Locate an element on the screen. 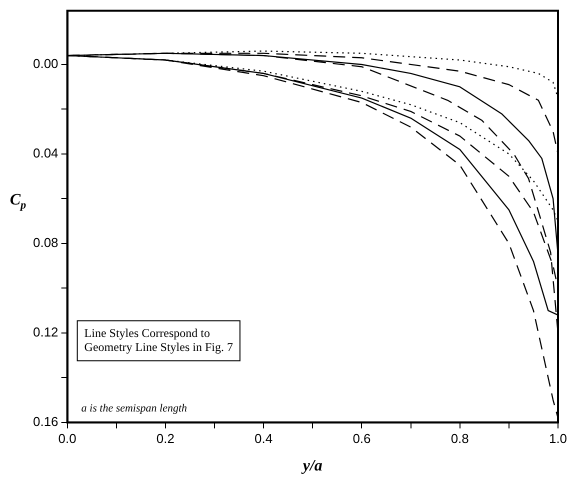 Image resolution: width=572 pixels, height=486 pixels. y-tick-label: 0.16 is located at coordinates (45, 421).